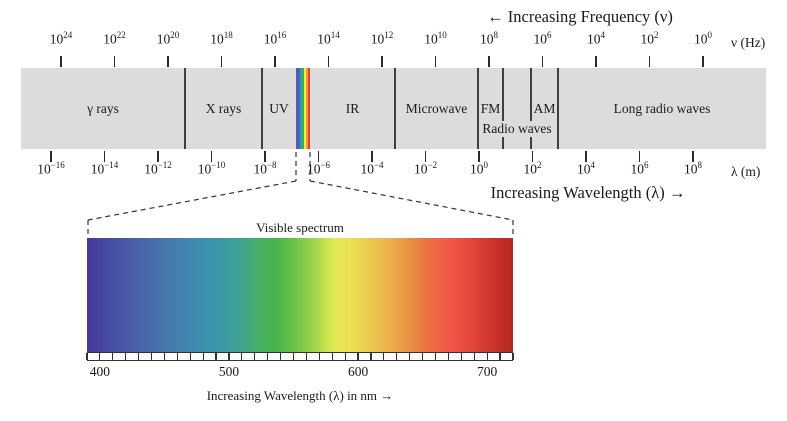 The image size is (787, 421). I want to click on band-region-label: IR, so click(352, 108).